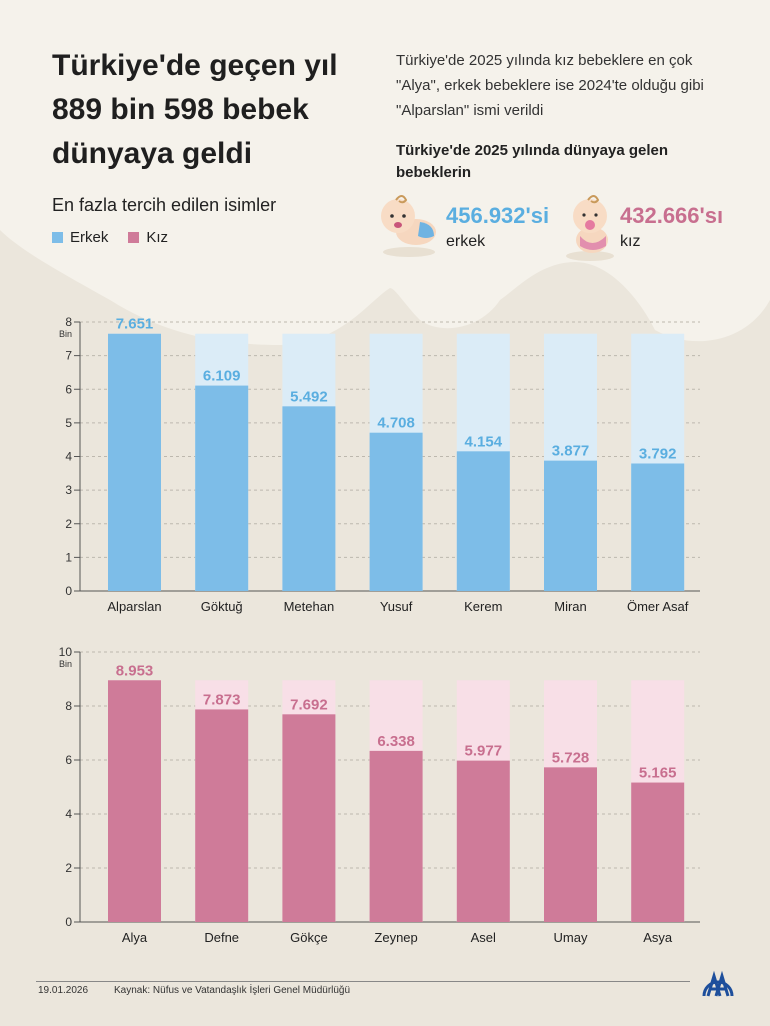 The image size is (770, 1026). I want to click on boys-category-label: Ömer Asaf, so click(658, 606).